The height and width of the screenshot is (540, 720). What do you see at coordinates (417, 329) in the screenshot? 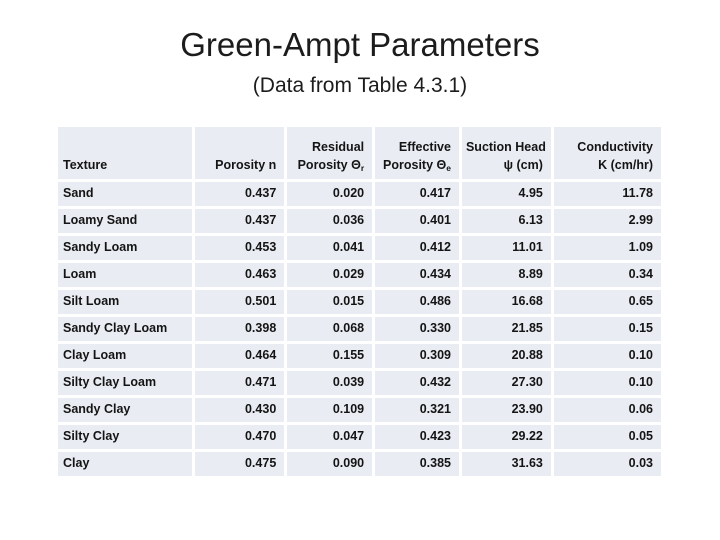
I see `cell-effective-porosity: 0.330` at bounding box center [417, 329].